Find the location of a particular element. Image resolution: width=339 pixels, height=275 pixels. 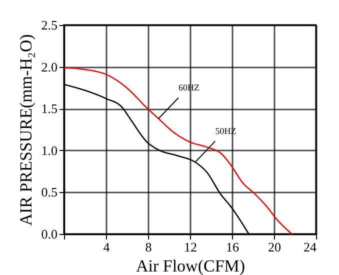

y-tick-label: 2.5 is located at coordinates (49, 25).